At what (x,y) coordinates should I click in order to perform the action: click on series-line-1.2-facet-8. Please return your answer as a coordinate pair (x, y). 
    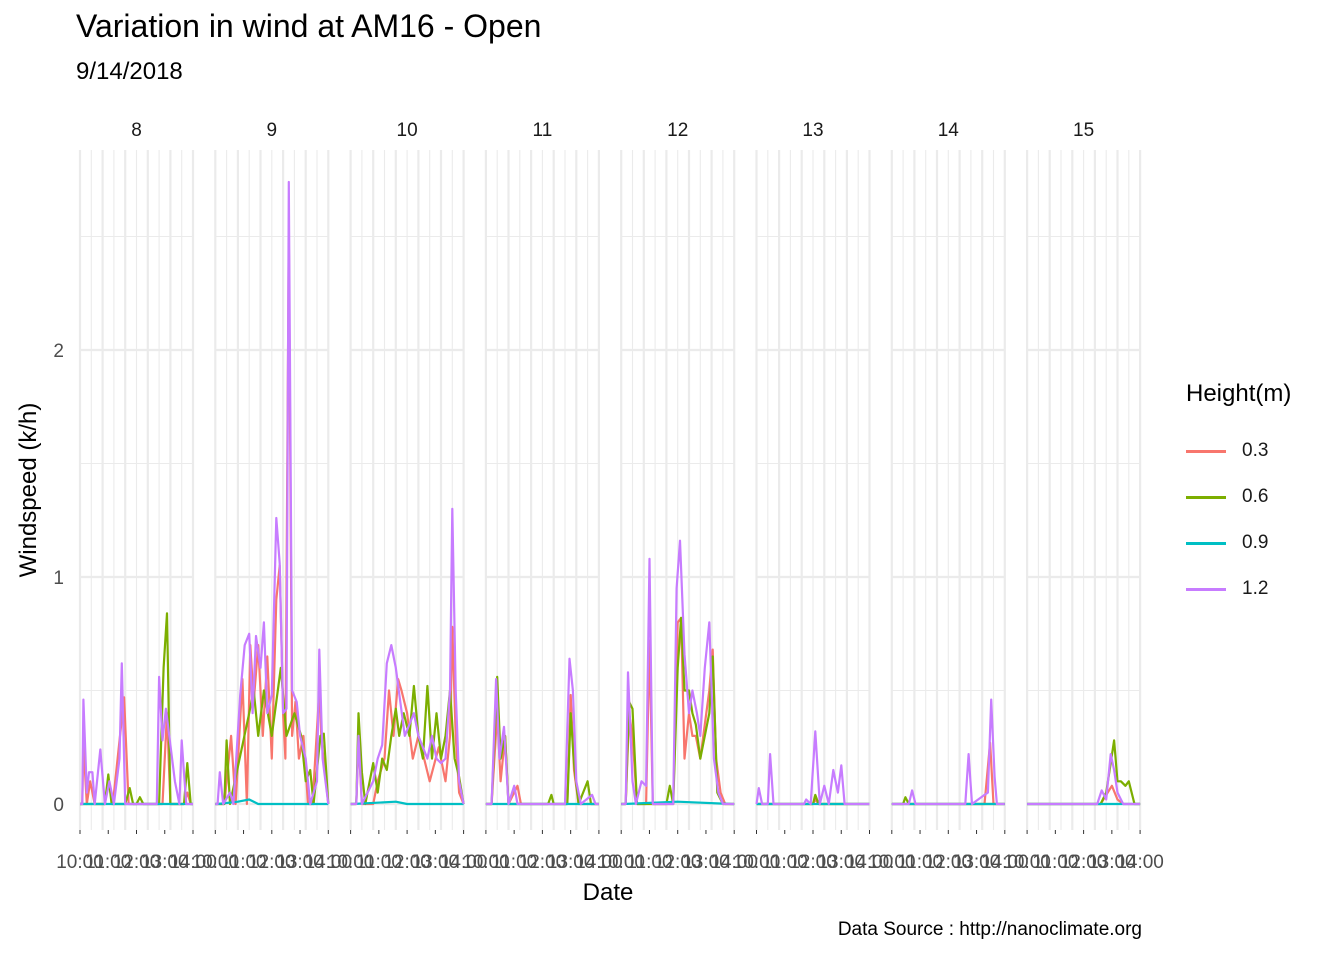
    Looking at the image, I should click on (136, 734).